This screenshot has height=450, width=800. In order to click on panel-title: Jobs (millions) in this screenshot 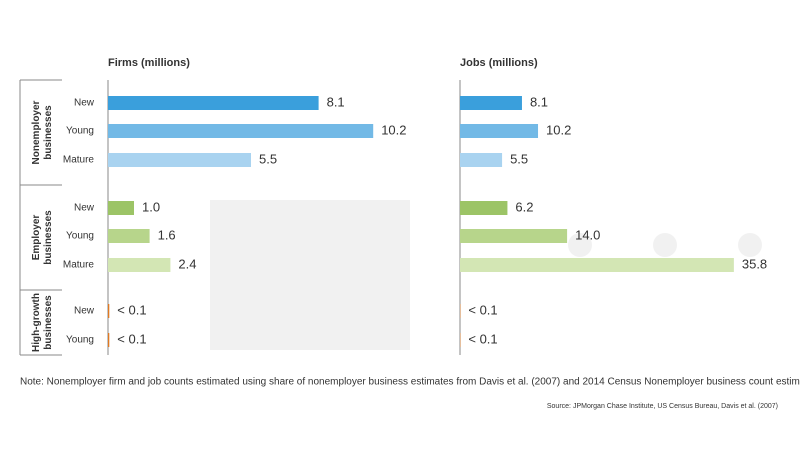, I will do `click(499, 63)`.